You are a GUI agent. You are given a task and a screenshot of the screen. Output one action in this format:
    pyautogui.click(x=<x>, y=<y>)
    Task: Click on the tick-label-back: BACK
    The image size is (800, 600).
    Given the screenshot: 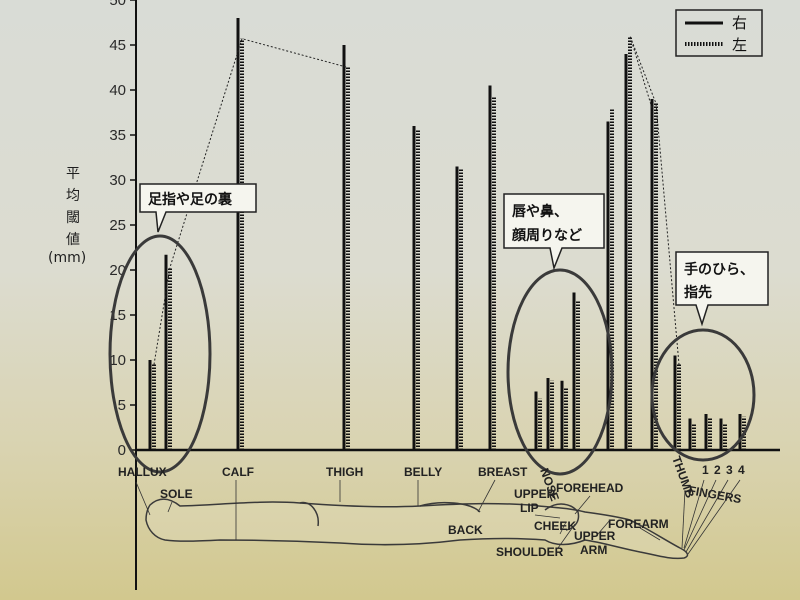 What is the action you would take?
    pyautogui.click(x=465, y=530)
    